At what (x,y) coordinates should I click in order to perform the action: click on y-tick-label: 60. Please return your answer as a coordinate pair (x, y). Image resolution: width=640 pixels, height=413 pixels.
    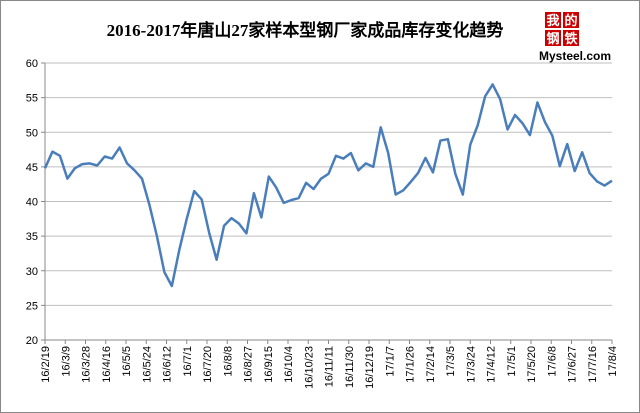
    Looking at the image, I should click on (32, 64).